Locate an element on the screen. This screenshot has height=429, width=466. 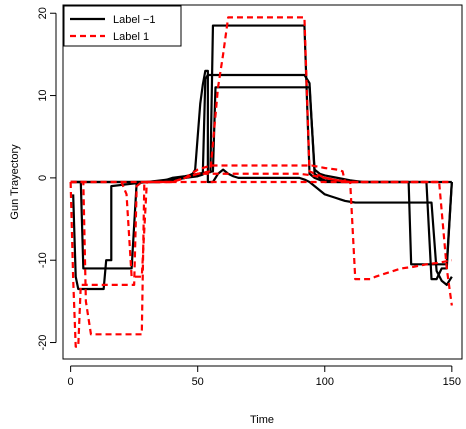
x-tick-label: 150 is located at coordinates (452, 382).